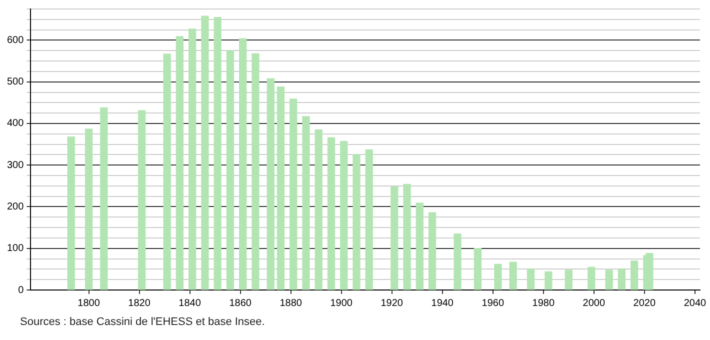 The width and height of the screenshot is (710, 340). Describe the element at coordinates (21, 290) in the screenshot. I see `y-tick-label: 0` at that location.